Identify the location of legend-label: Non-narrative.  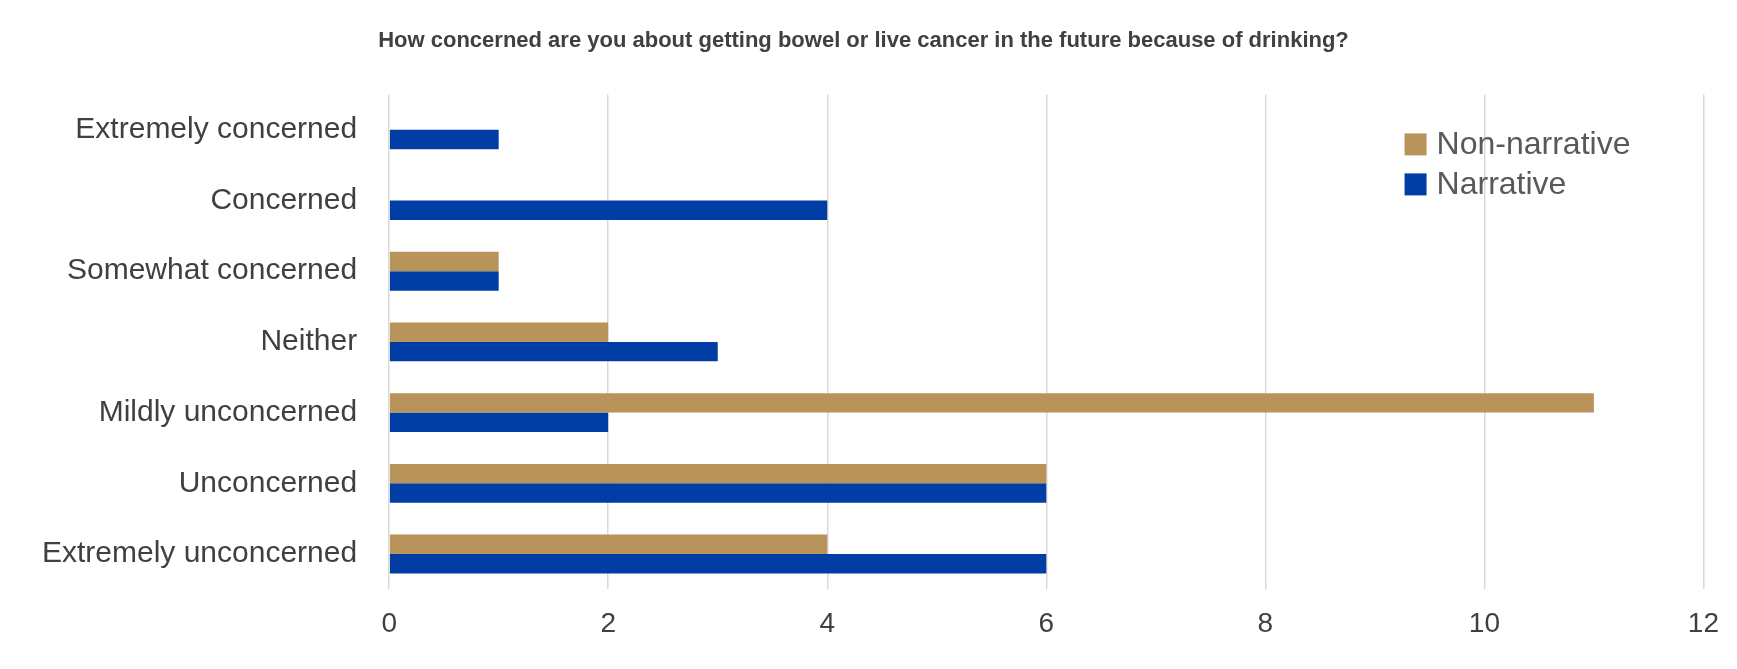
(1533, 143).